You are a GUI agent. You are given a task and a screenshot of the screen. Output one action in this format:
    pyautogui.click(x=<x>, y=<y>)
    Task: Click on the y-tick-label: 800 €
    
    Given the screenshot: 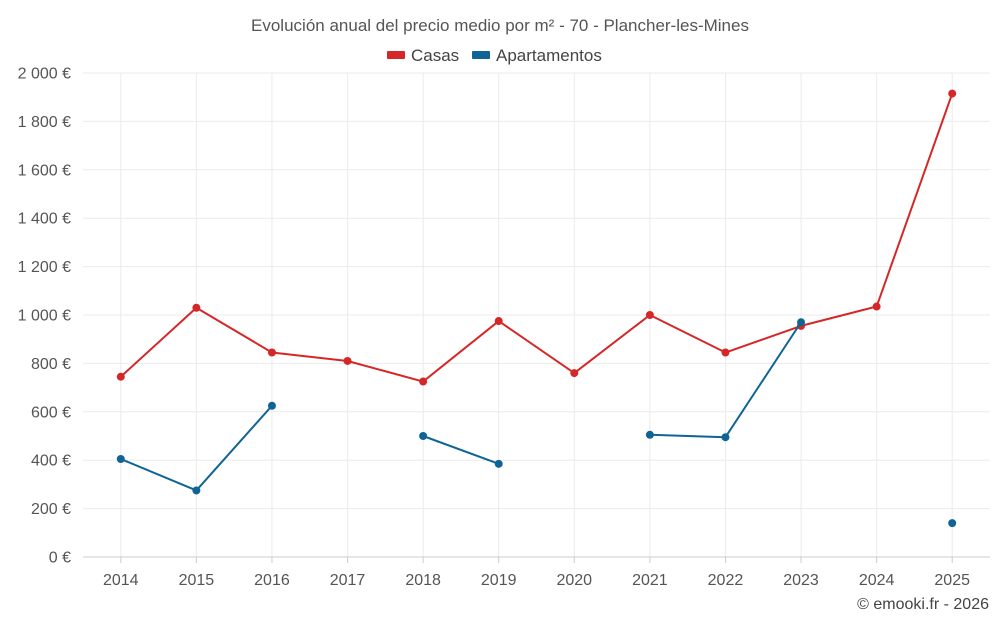 What is the action you would take?
    pyautogui.click(x=51, y=364)
    